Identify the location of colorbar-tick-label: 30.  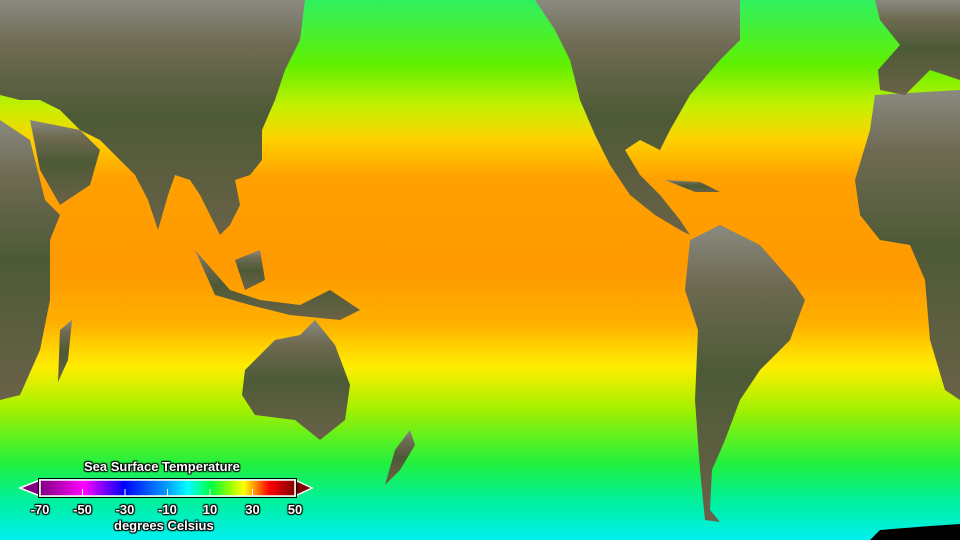
(252, 509).